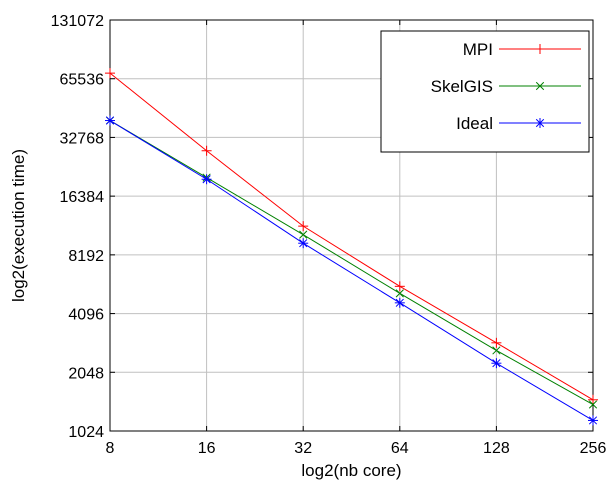 Image resolution: width=611 pixels, height=487 pixels. I want to click on y-tick-label: 65536, so click(82, 80).